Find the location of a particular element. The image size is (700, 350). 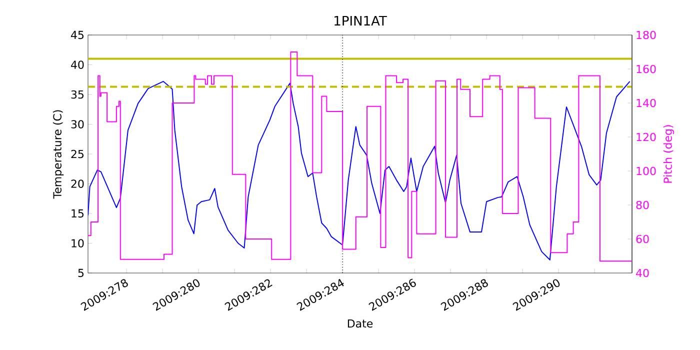

y-tick-label: 15 is located at coordinates (78, 213).